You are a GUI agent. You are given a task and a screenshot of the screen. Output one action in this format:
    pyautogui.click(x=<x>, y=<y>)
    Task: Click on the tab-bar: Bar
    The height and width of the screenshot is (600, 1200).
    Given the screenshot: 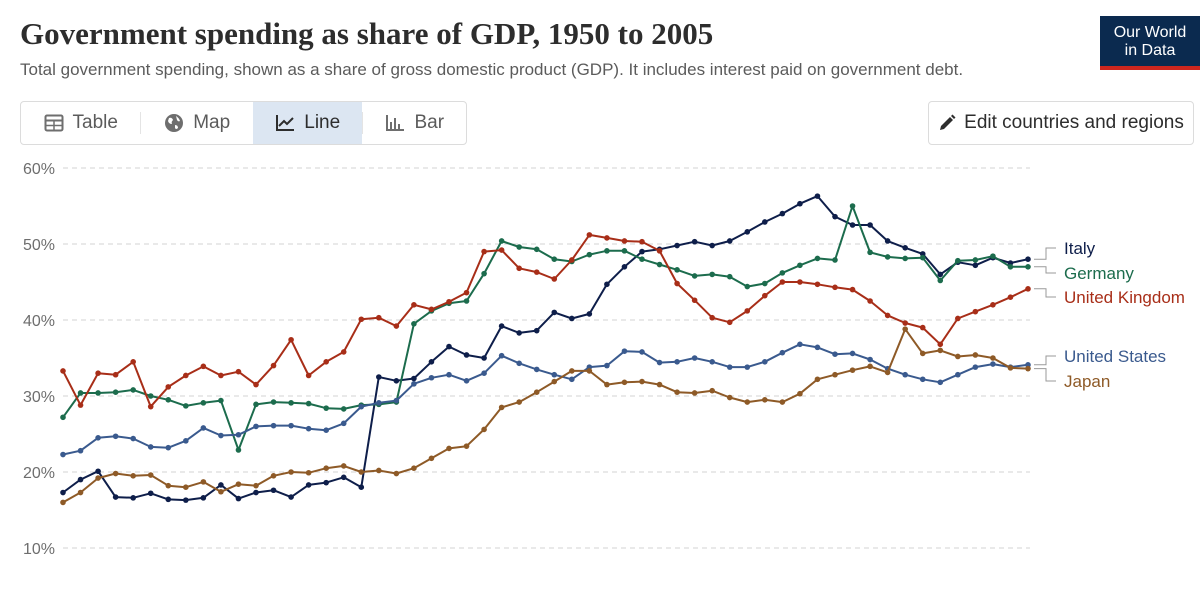 What is the action you would take?
    pyautogui.click(x=414, y=123)
    